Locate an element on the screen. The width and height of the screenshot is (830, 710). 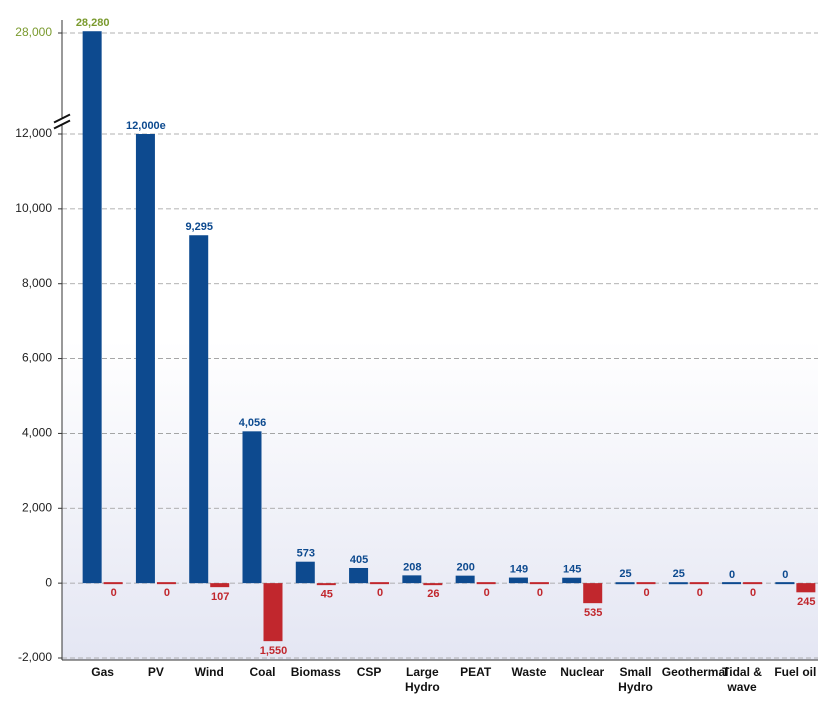
y-tick-label: -2,000 is located at coordinates (35, 657).